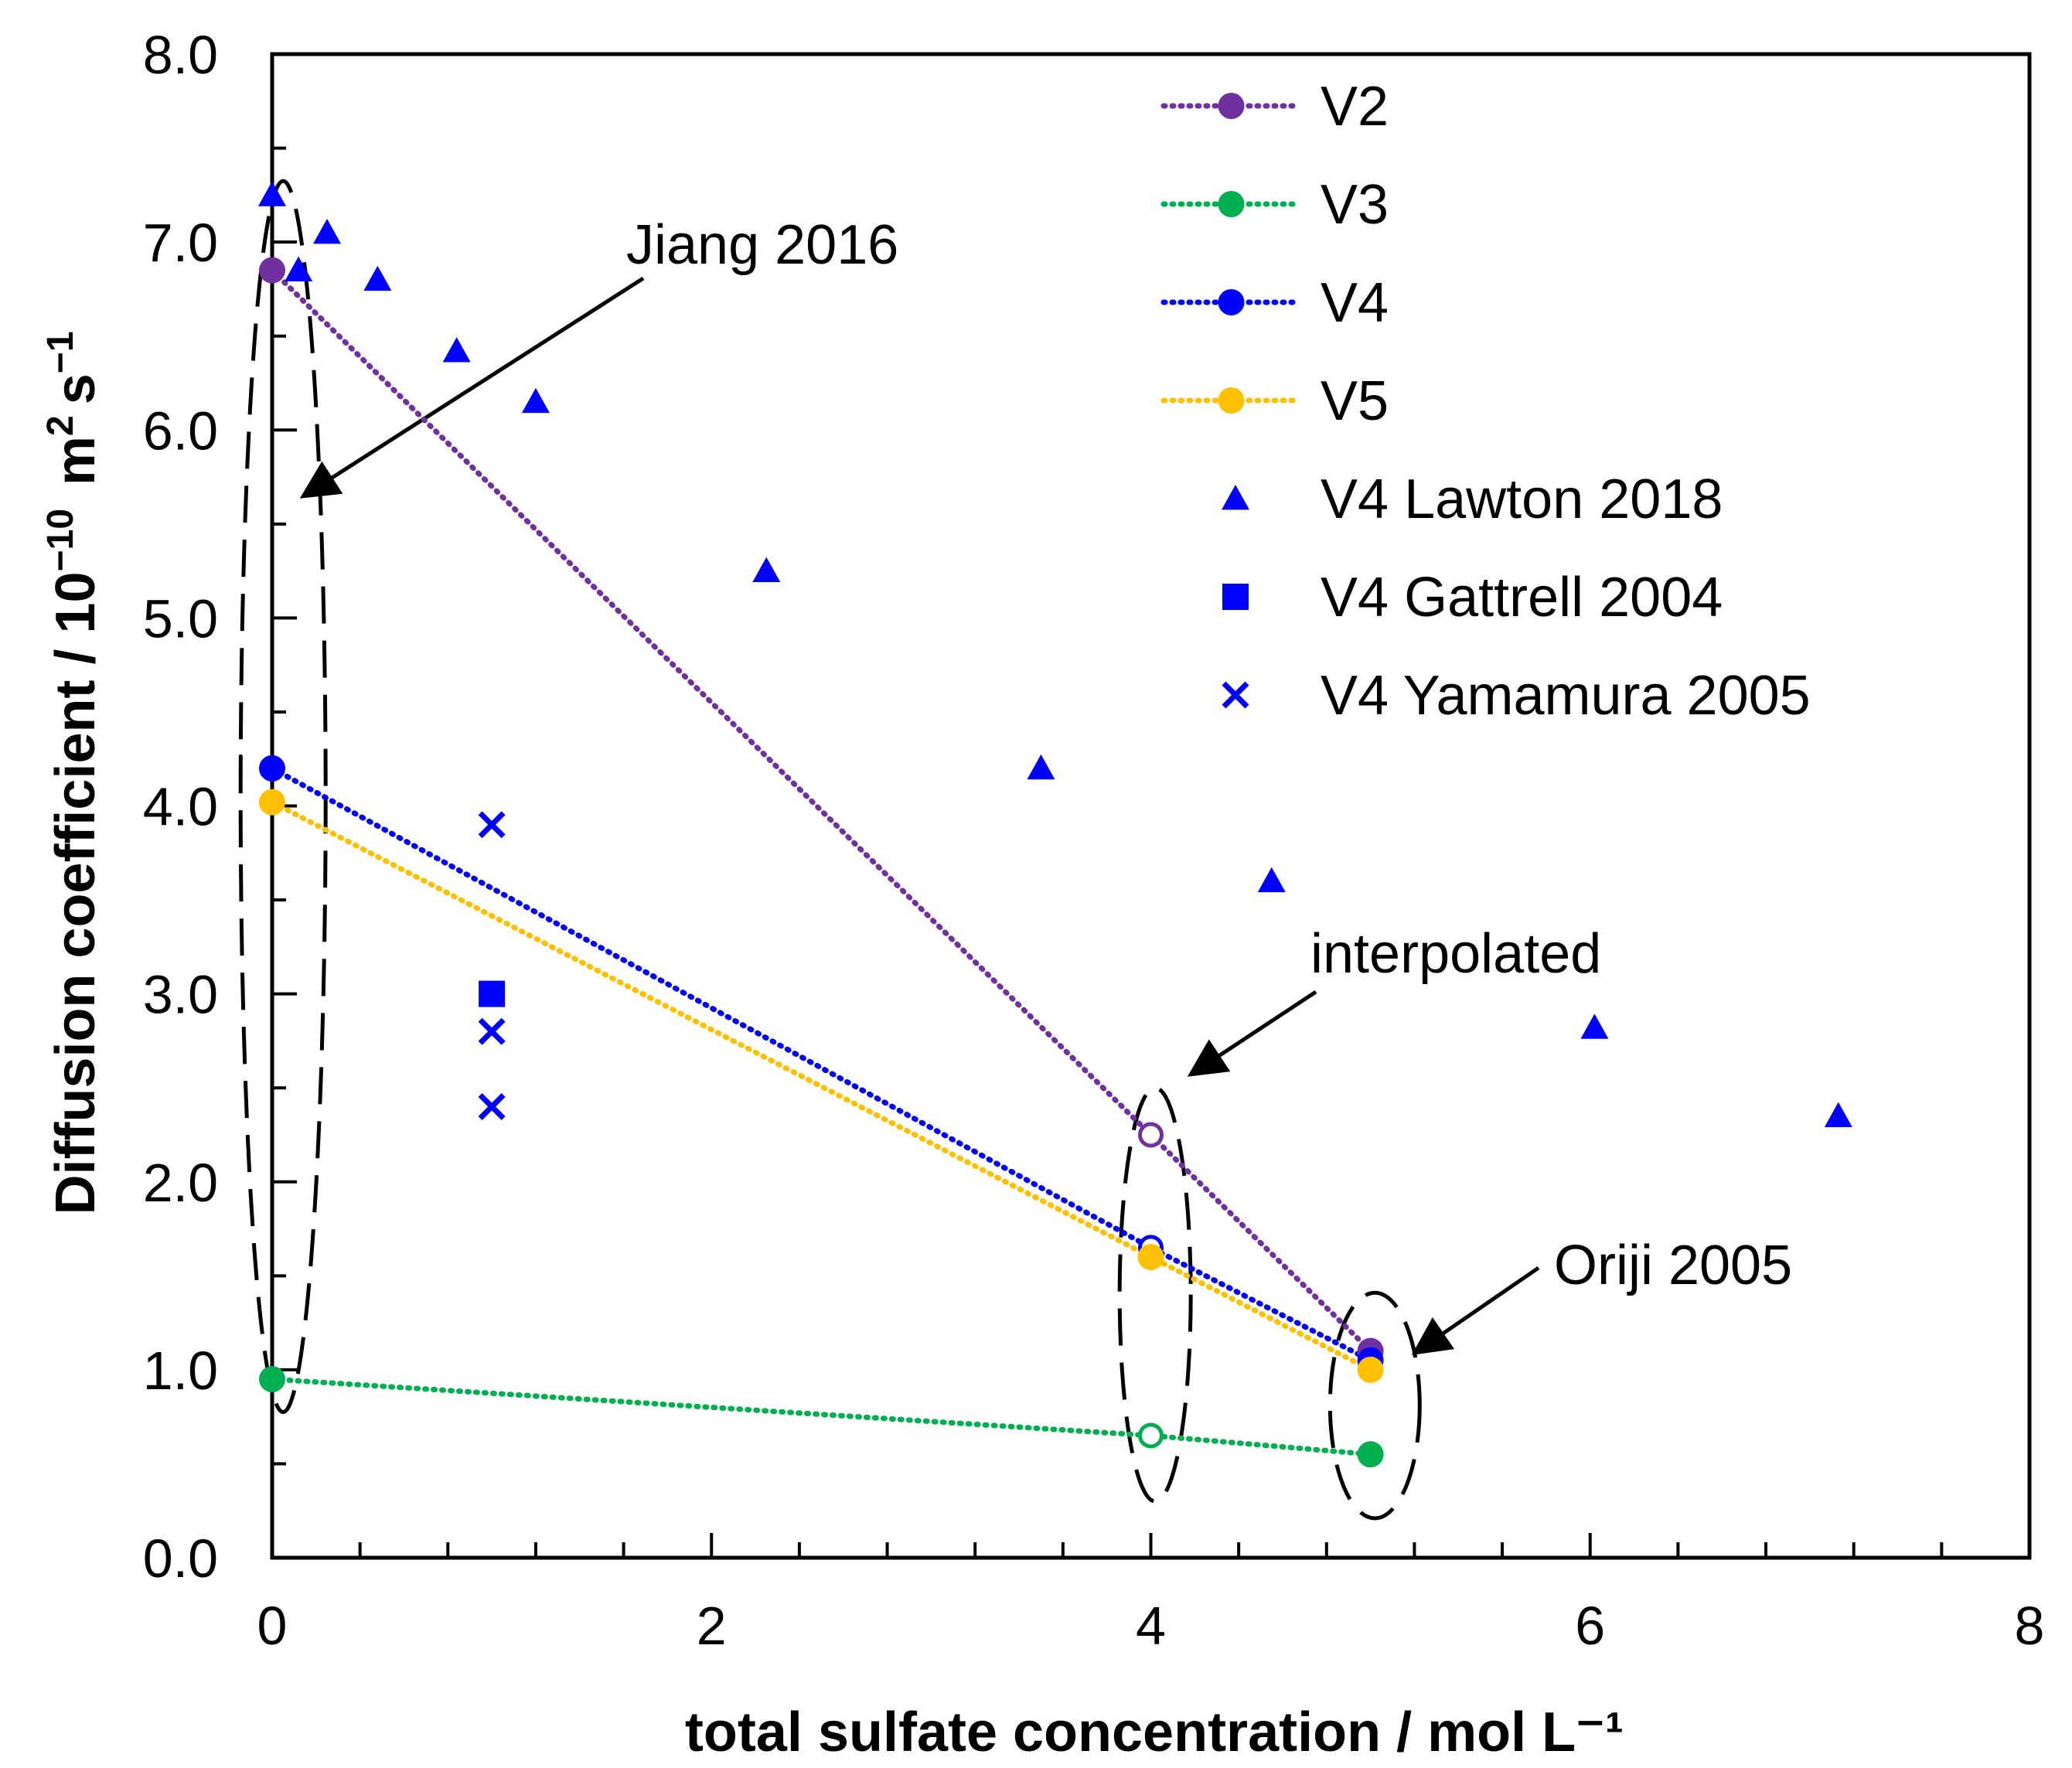 The width and height of the screenshot is (2072, 1768). Describe the element at coordinates (1274, 303) in the screenshot. I see `legend-item-v4: V4` at that location.